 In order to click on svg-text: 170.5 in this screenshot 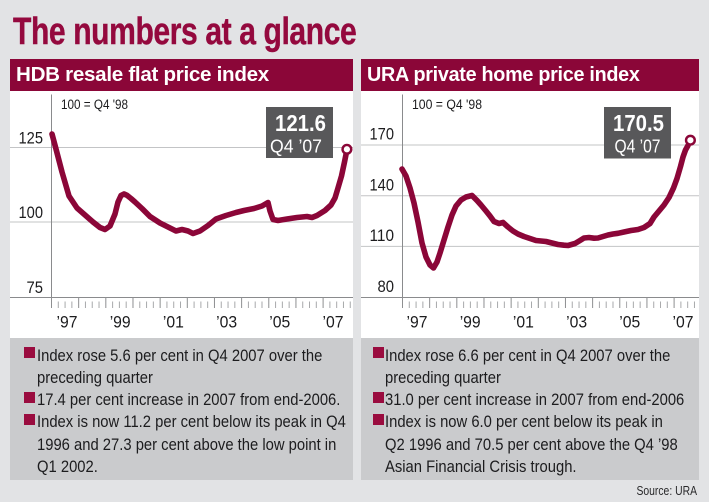, I will do `click(638, 123)`.